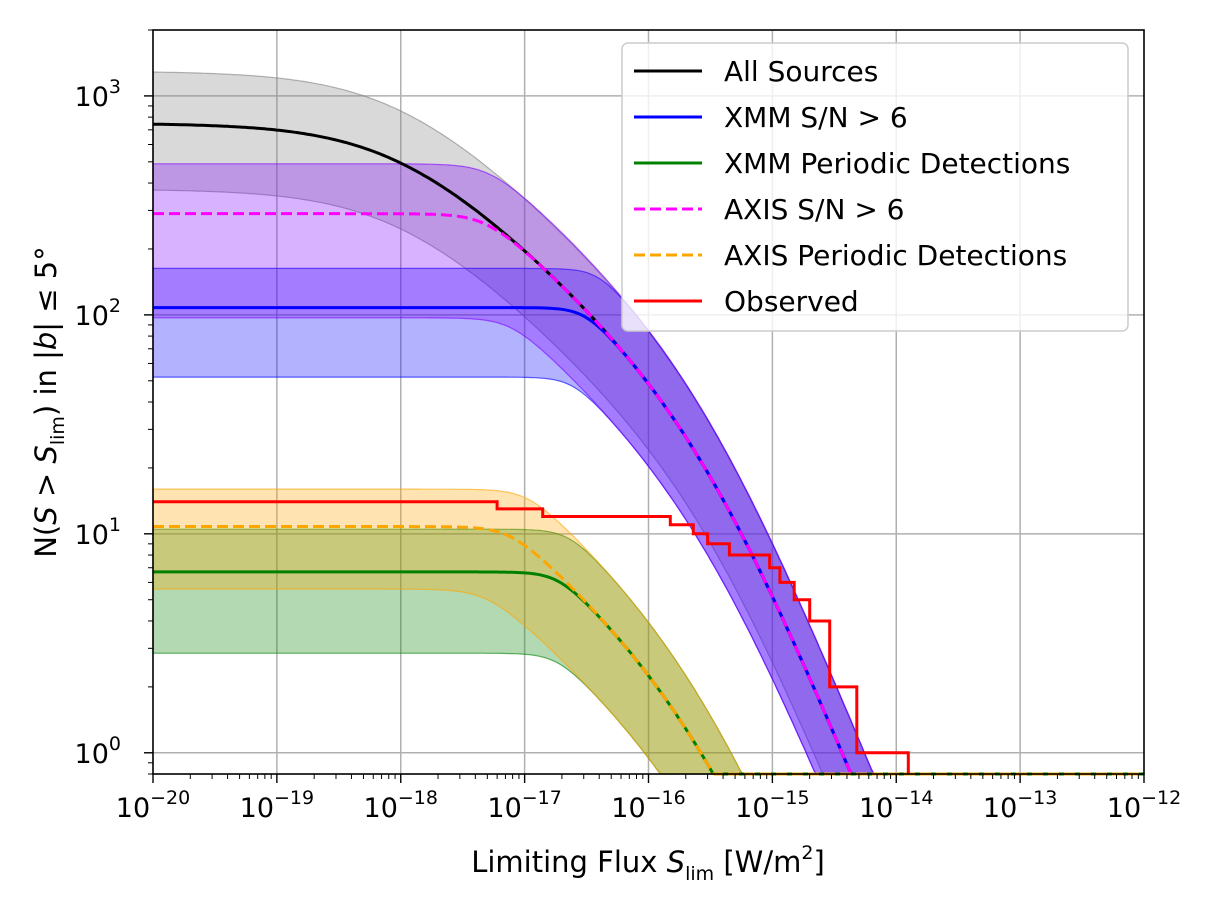  Describe the element at coordinates (524, 805) in the screenshot. I see `x-tick-label: 10−17` at that location.